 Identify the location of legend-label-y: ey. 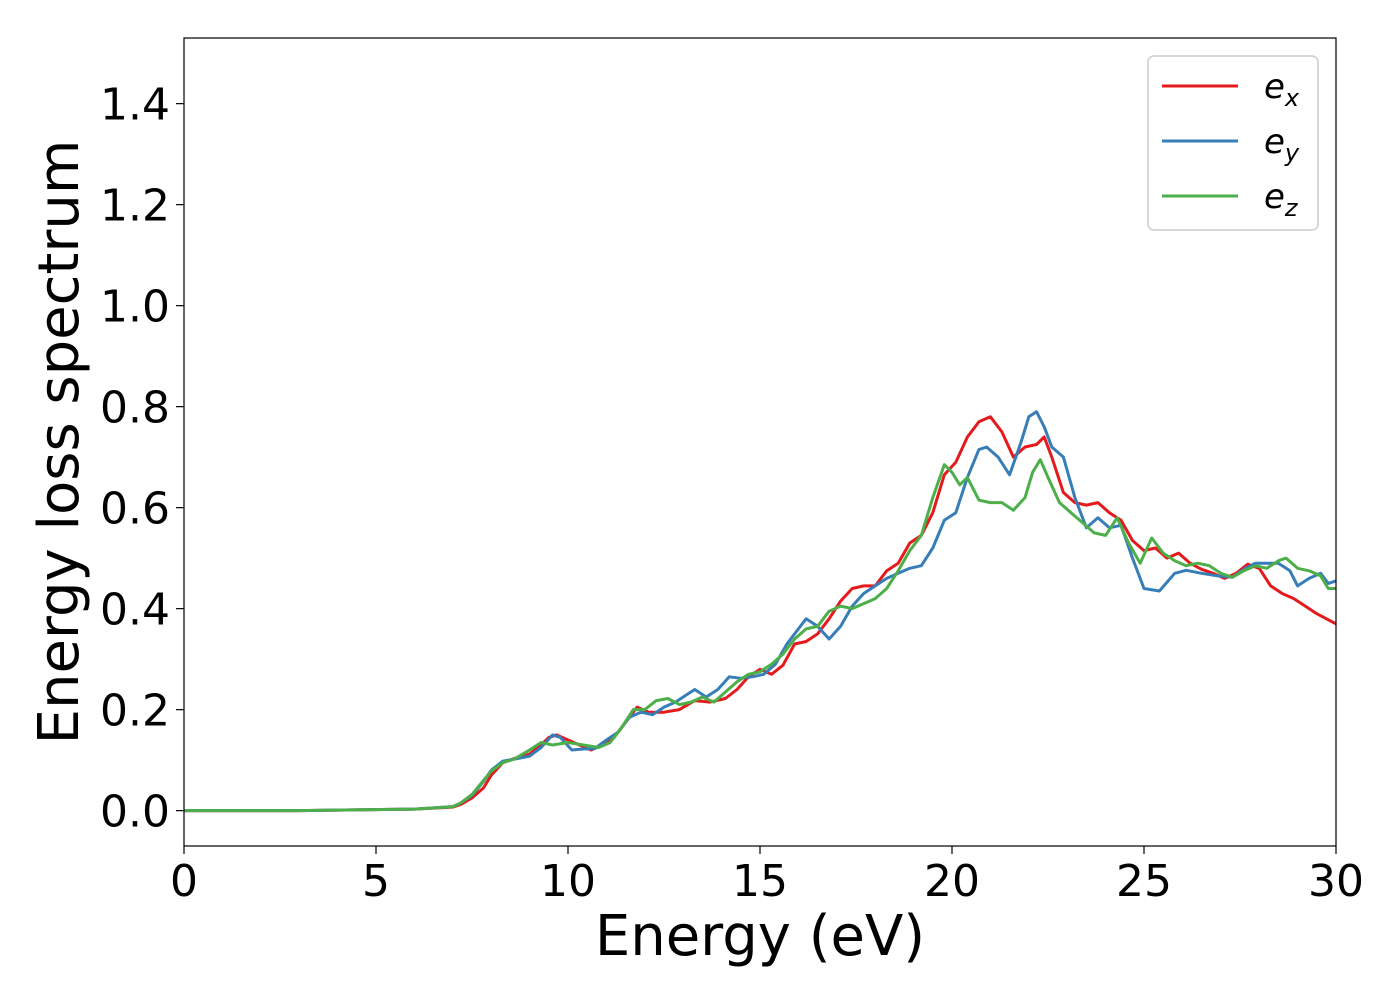
(1282, 144).